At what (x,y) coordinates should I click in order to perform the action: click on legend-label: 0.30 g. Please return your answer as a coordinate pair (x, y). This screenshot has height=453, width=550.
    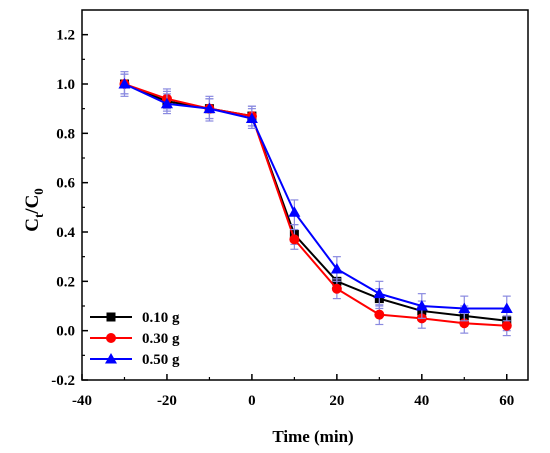
    Looking at the image, I should click on (161, 339).